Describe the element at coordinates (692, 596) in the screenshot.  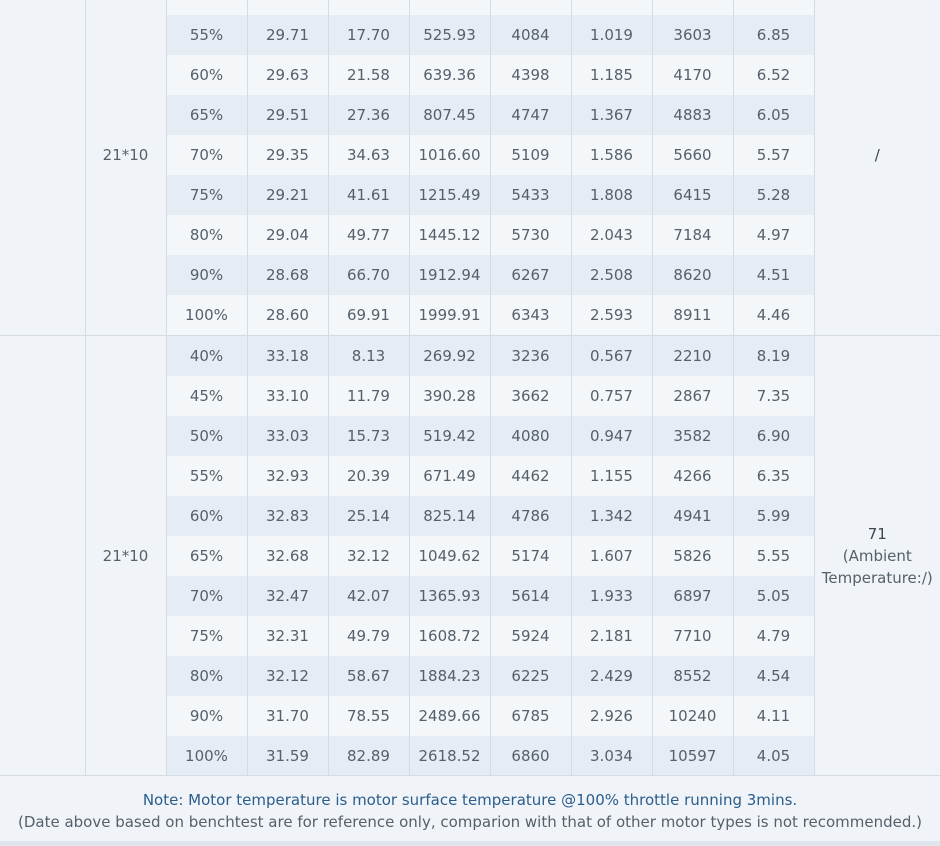
I see `rpm-cell: 6897` at that location.